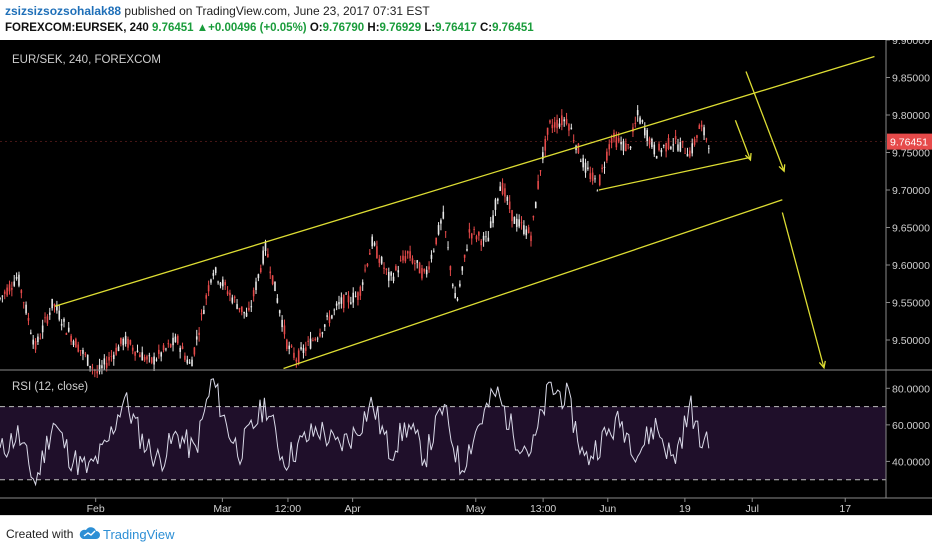 The image size is (932, 551). What do you see at coordinates (89, 535) in the screenshot?
I see `tradingview-cloud-icon` at bounding box center [89, 535].